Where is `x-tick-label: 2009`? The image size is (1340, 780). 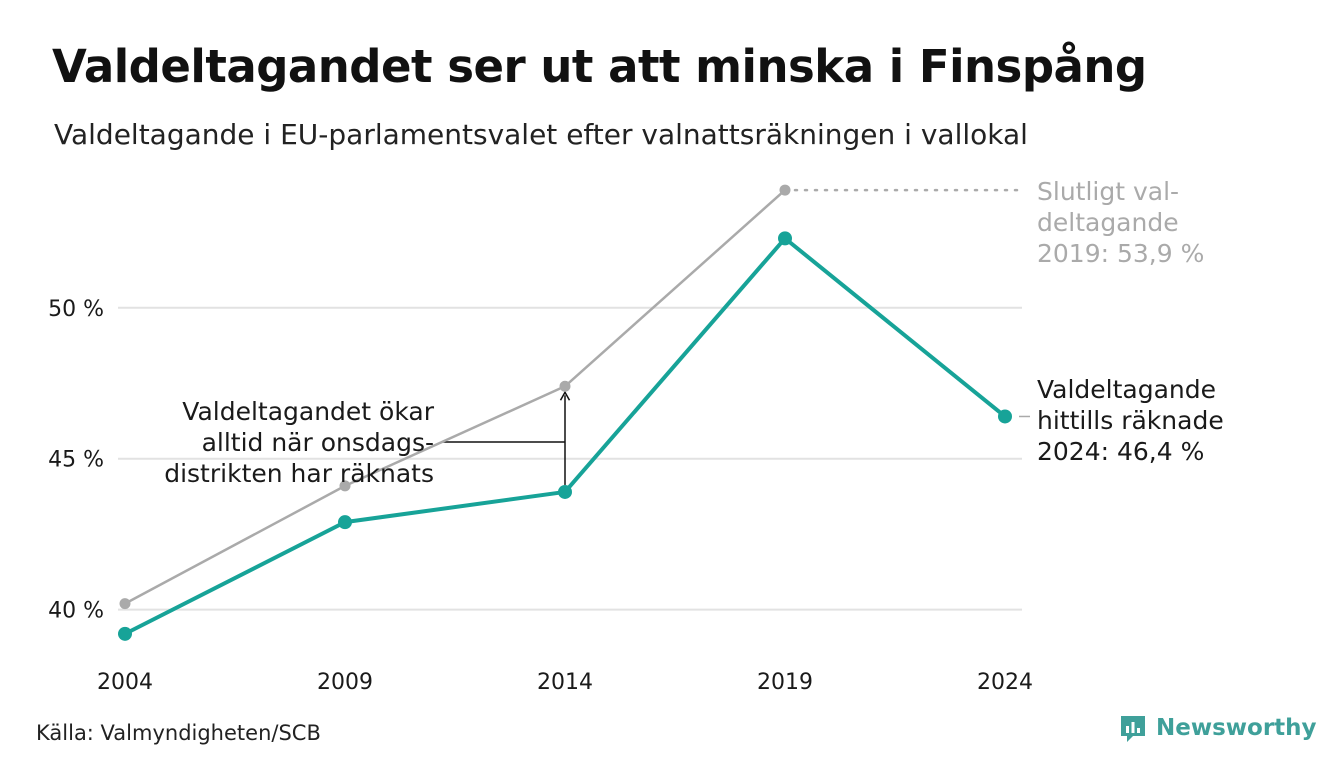 x-tick-label: 2009 is located at coordinates (345, 682).